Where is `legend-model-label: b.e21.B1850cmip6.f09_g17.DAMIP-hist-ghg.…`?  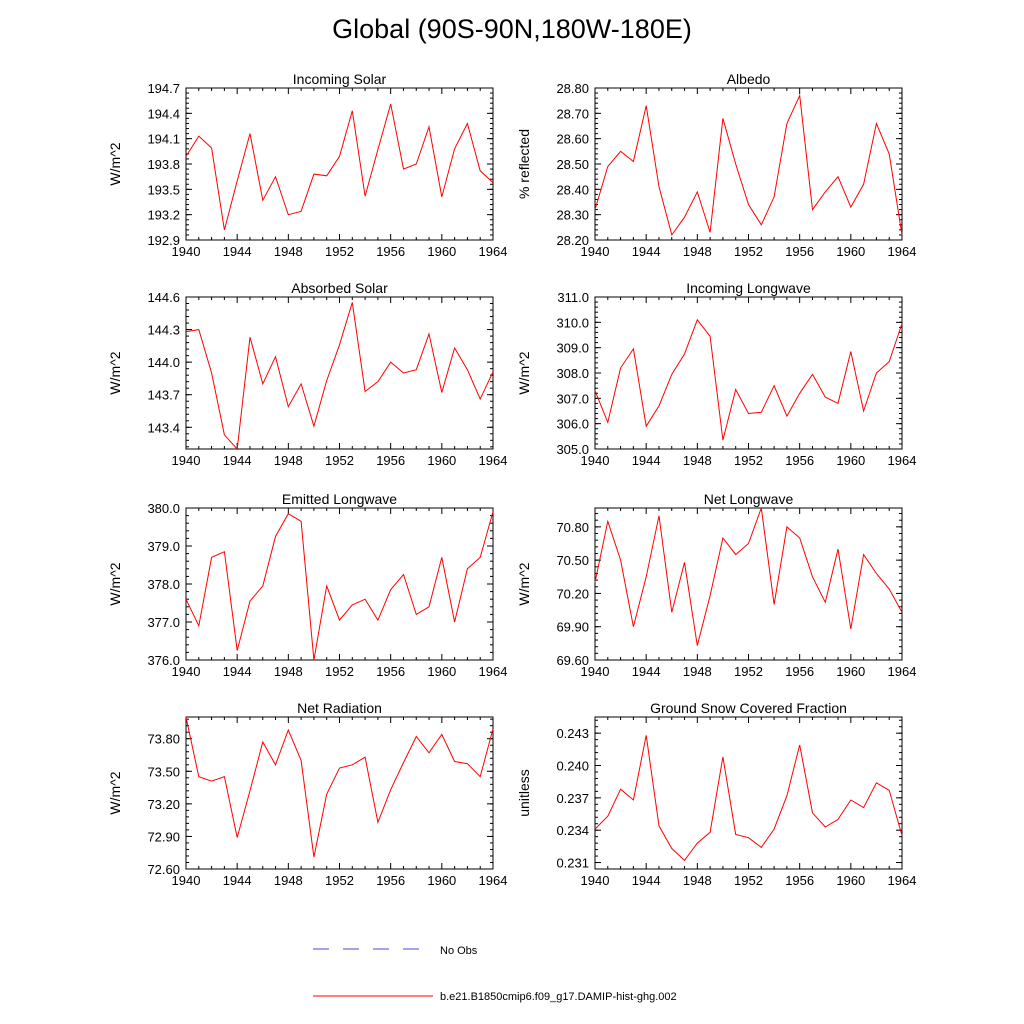 legend-model-label: b.e21.B1850cmip6.f09_g17.DAMIP-hist-ghg.… is located at coordinates (558, 997).